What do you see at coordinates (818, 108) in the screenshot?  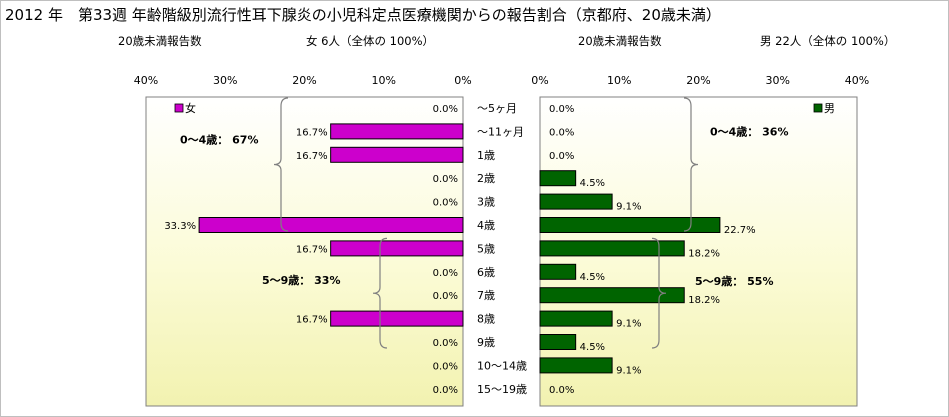 I see `male-legend-swatch` at bounding box center [818, 108].